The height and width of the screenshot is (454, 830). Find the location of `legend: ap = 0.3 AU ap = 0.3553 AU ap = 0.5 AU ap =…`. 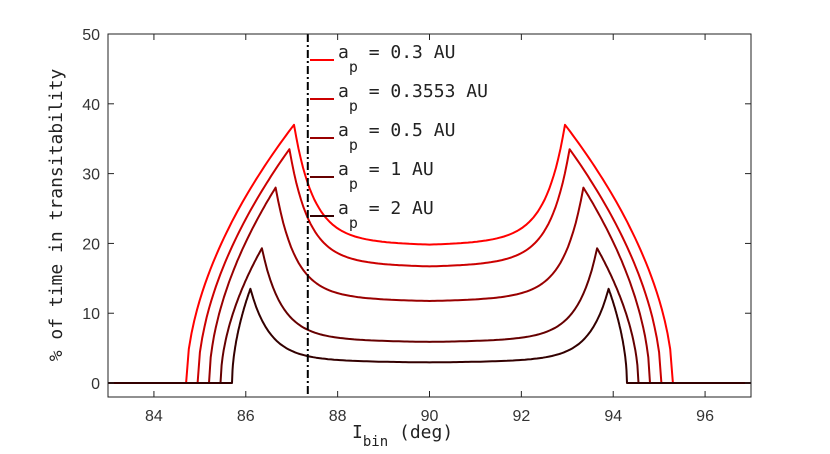

legend: ap = 0.3 AU ap = 0.3553 AU ap = 0.5 AU ap =… is located at coordinates (399, 137).